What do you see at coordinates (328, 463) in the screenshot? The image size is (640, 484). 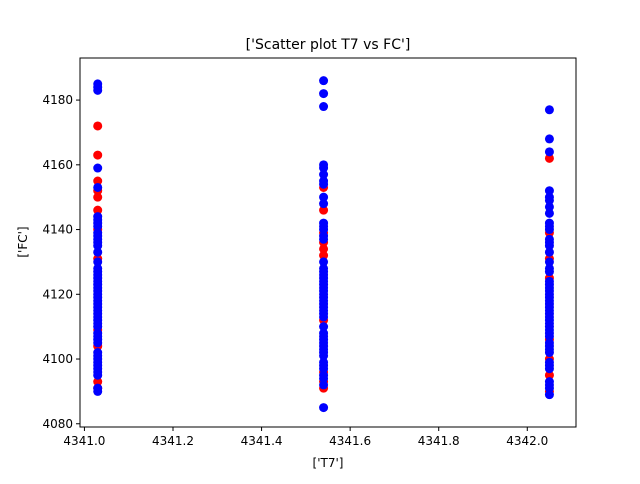 I see `x-axis-label: ['T7']` at bounding box center [328, 463].